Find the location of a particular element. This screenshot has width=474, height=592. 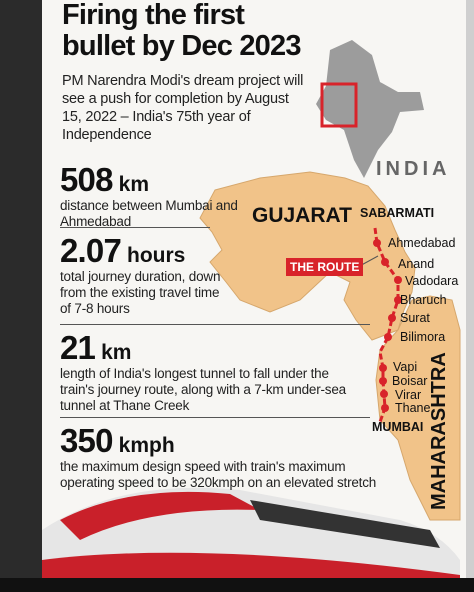

station-label: Boisar is located at coordinates (410, 381).